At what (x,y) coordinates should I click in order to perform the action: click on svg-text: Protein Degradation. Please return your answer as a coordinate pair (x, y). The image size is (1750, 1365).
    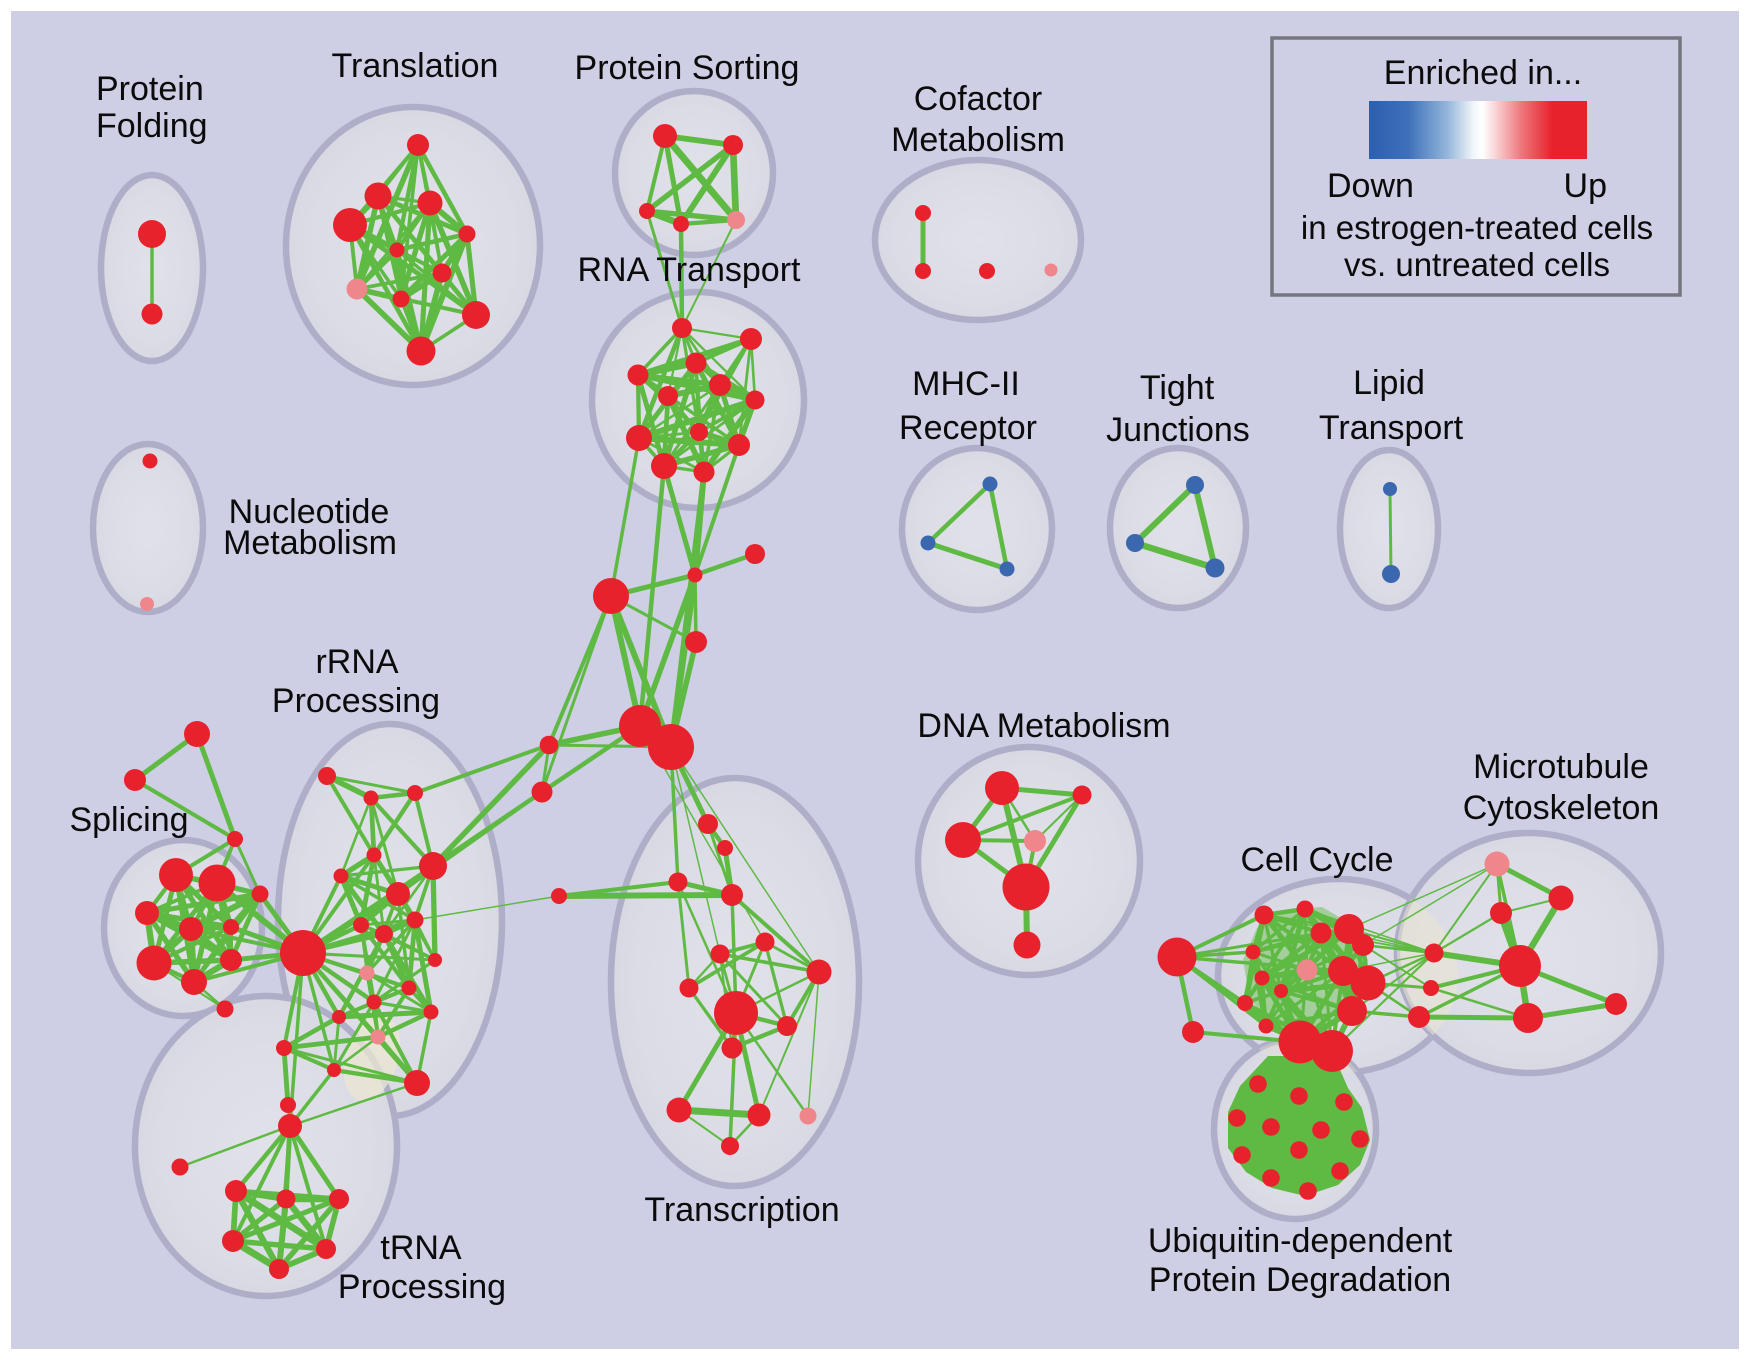
    Looking at the image, I should click on (1300, 1280).